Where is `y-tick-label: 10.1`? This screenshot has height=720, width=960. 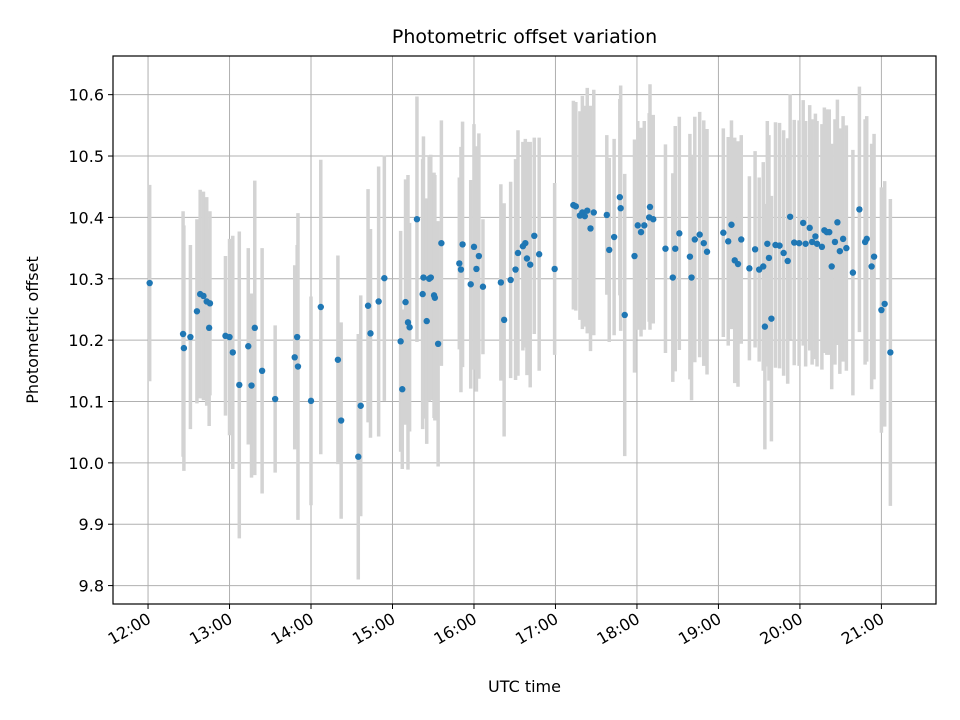
y-tick-label: 10.1 is located at coordinates (86, 401).